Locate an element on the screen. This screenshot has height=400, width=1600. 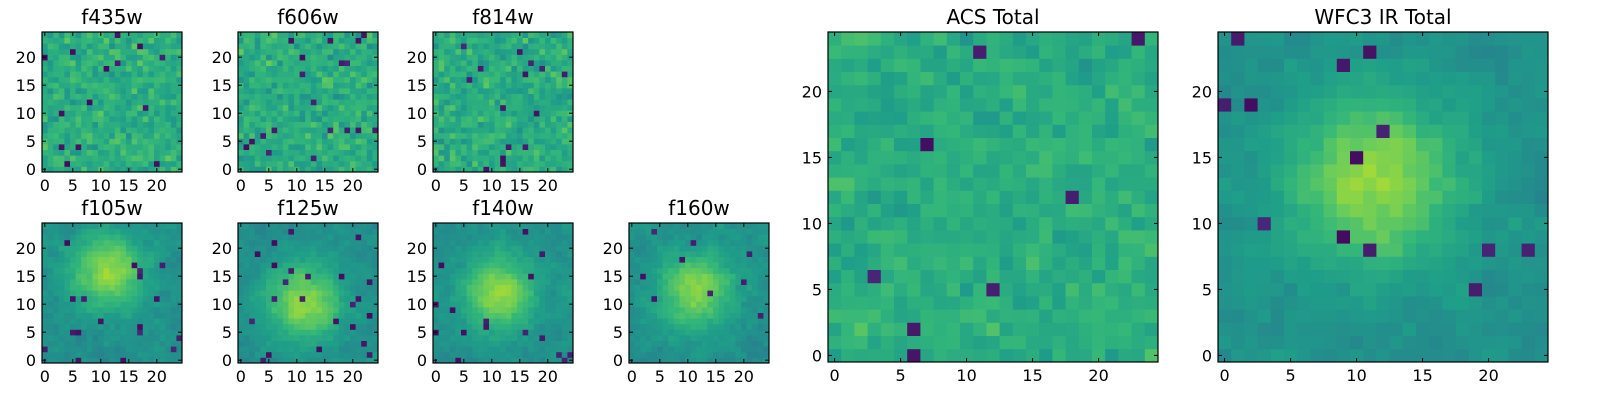
y-tick-label: 5 is located at coordinates (618, 332).